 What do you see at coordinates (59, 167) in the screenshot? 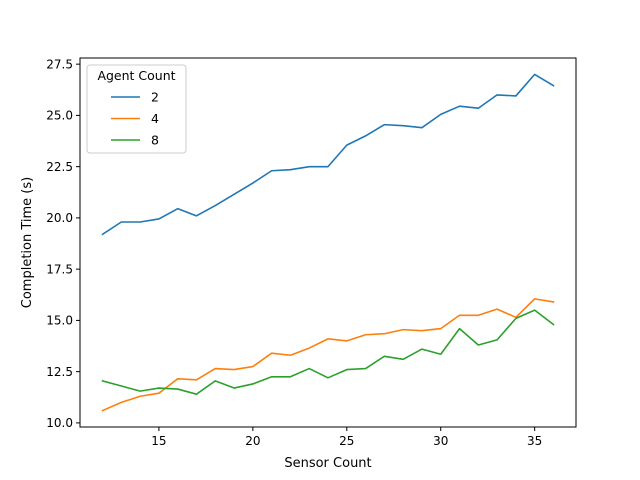
I see `y-tick-label: 22.5` at bounding box center [59, 167].